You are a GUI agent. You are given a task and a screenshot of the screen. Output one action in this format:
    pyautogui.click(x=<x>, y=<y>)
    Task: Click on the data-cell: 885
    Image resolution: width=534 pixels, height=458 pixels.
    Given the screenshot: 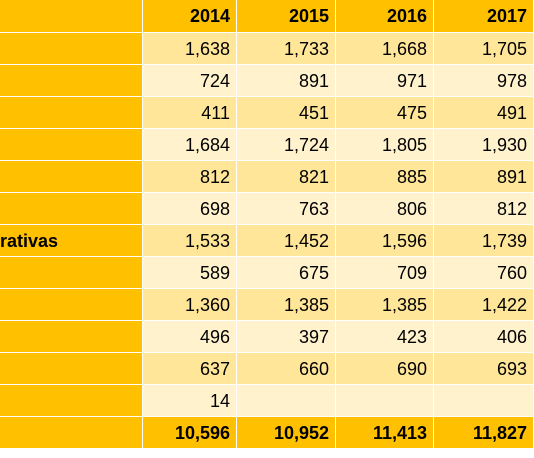 What is the action you would take?
    pyautogui.click(x=385, y=177)
    